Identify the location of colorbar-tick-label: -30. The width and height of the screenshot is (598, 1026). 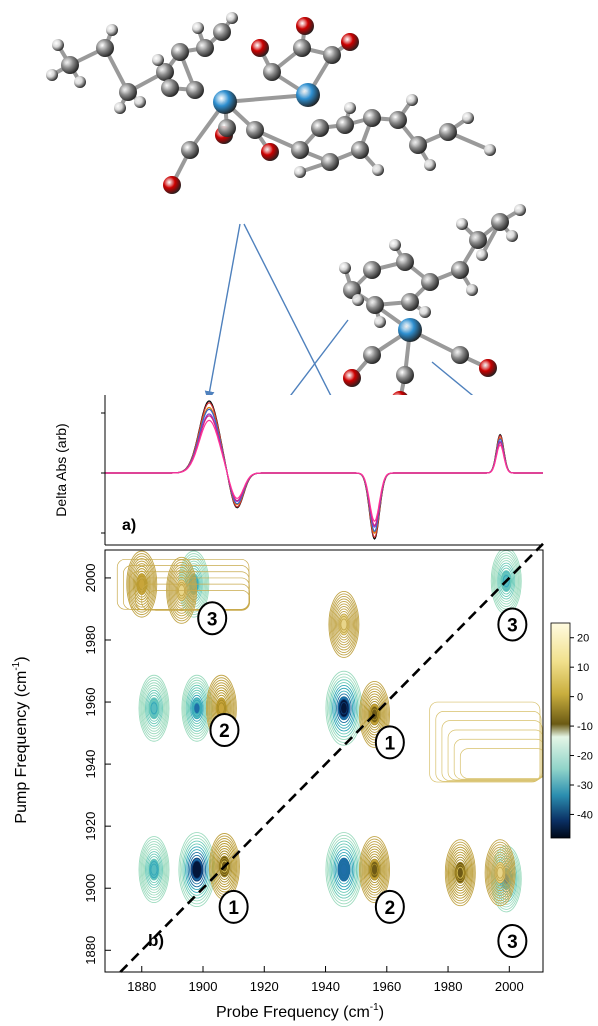
(585, 786).